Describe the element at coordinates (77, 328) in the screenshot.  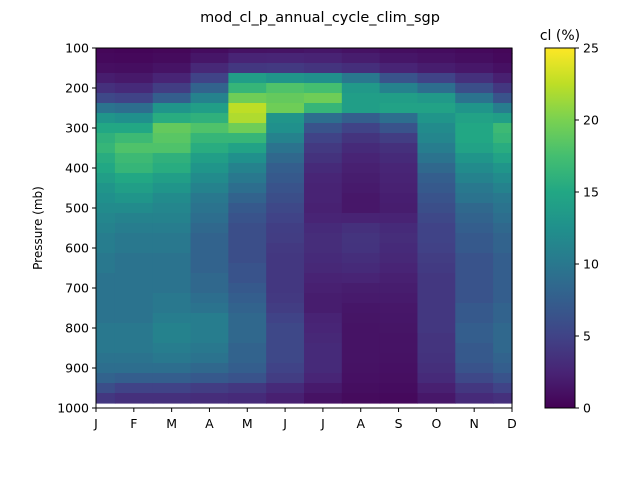
I see `y-tick-label: 800` at that location.